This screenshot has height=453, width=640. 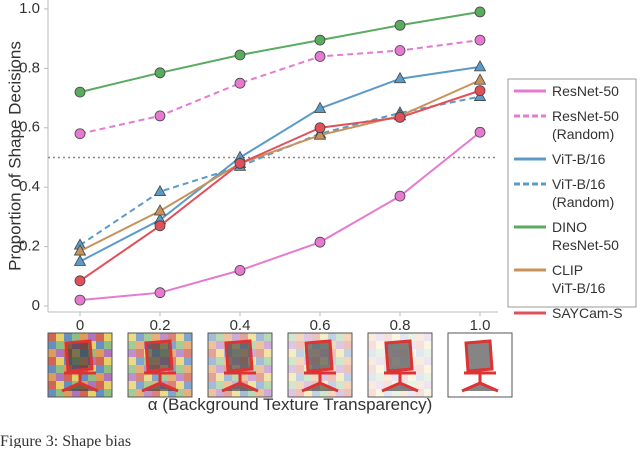 I want to click on x-tick-label: 1.0, so click(x=480, y=325).